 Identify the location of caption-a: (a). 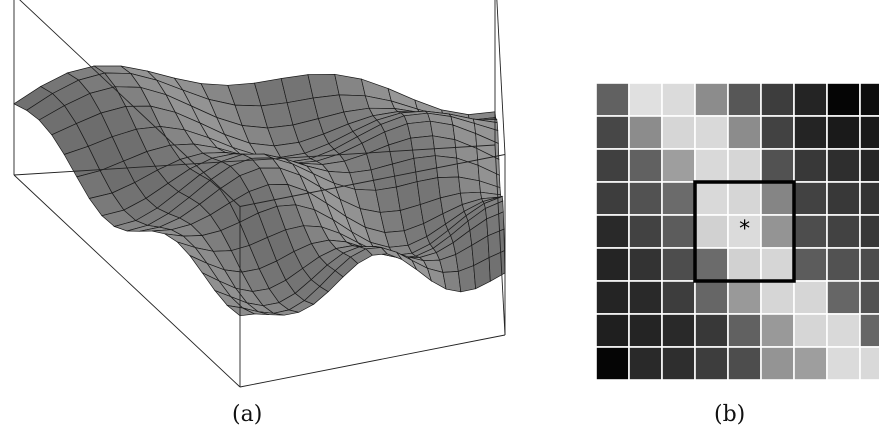
(247, 414).